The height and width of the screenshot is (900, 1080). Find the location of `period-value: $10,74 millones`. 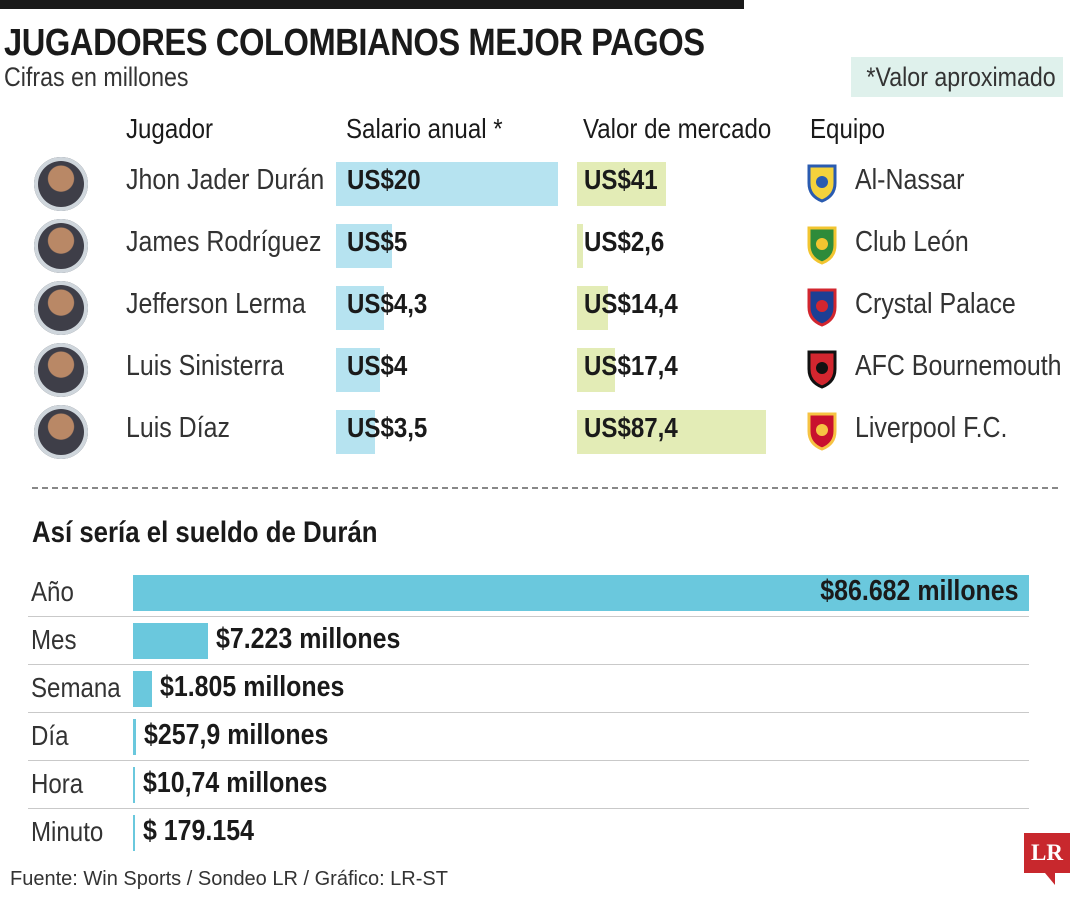

period-value: $10,74 millones is located at coordinates (235, 783).